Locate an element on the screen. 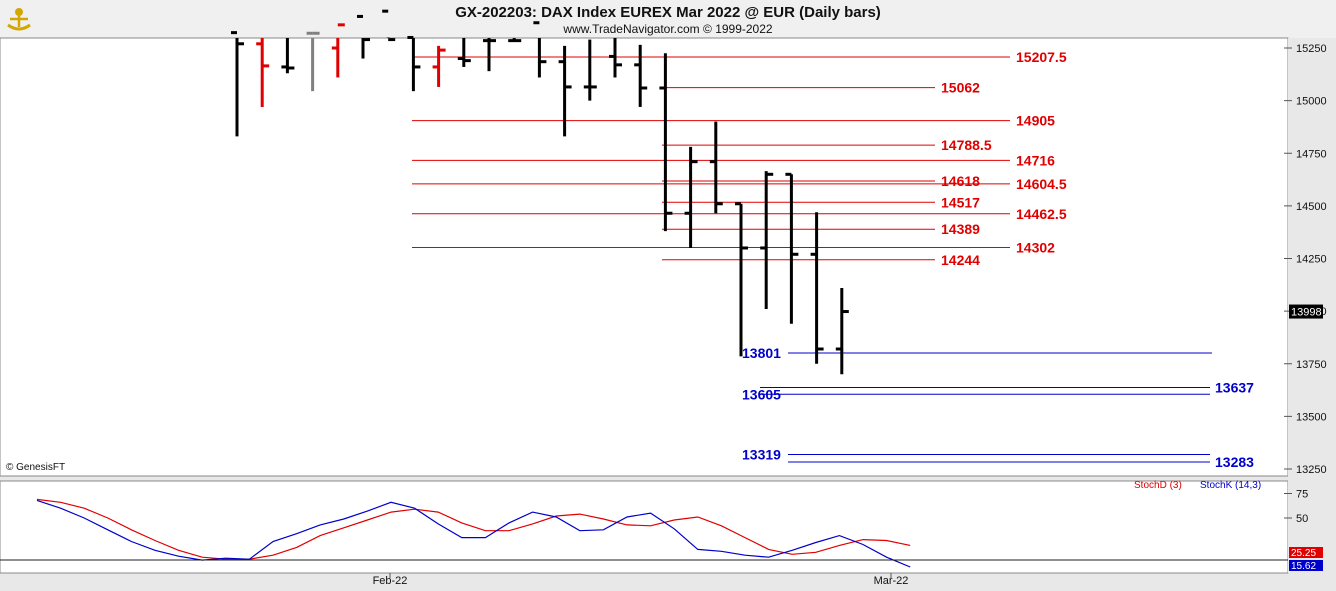 The height and width of the screenshot is (591, 1336). stoch-k-box is located at coordinates (1306, 565).